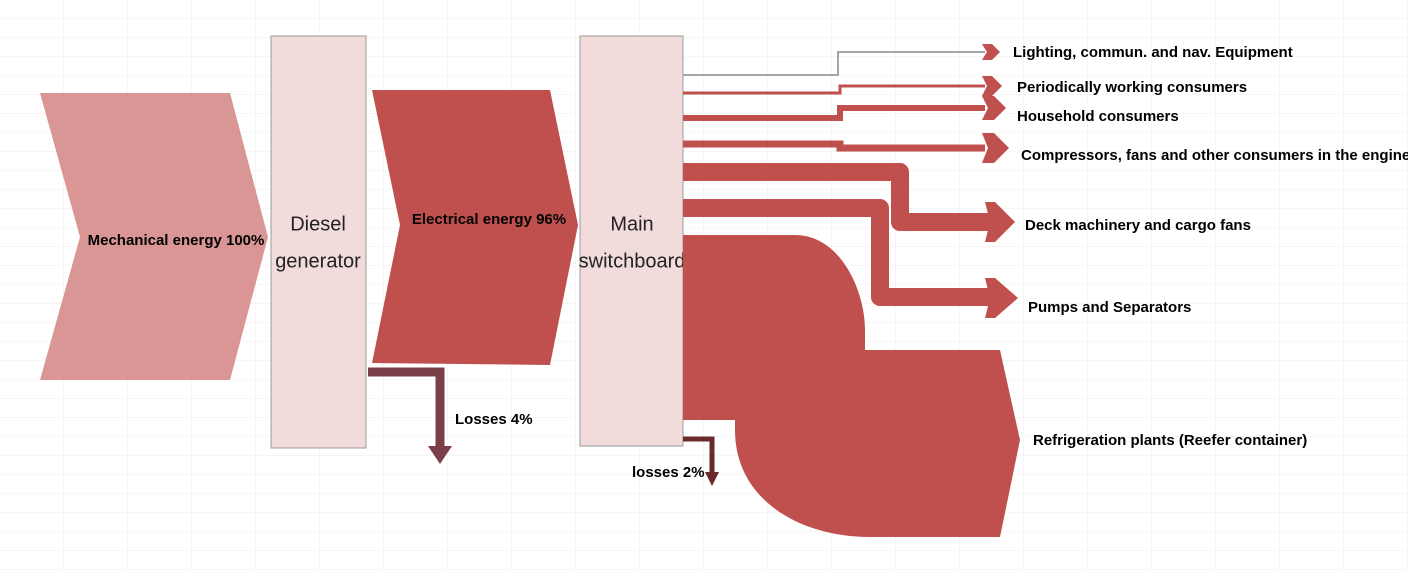 The height and width of the screenshot is (572, 1408). I want to click on flow-label: Deck machinery and cargo fans, so click(1138, 225).